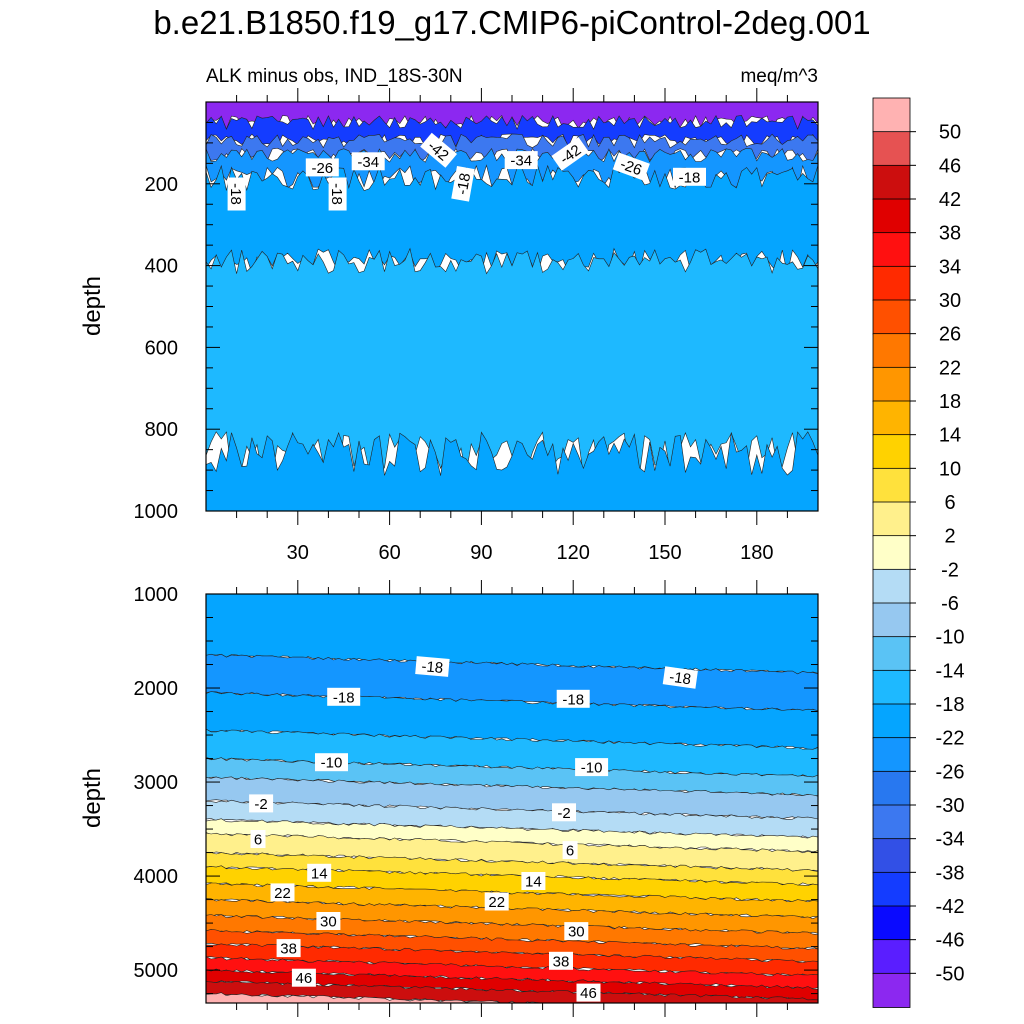  What do you see at coordinates (950, 739) in the screenshot?
I see `colorbar-label: -22` at bounding box center [950, 739].